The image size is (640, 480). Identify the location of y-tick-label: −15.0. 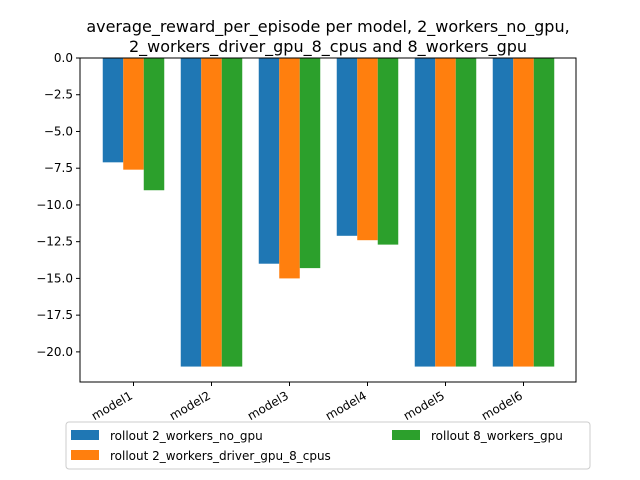
(54, 278).